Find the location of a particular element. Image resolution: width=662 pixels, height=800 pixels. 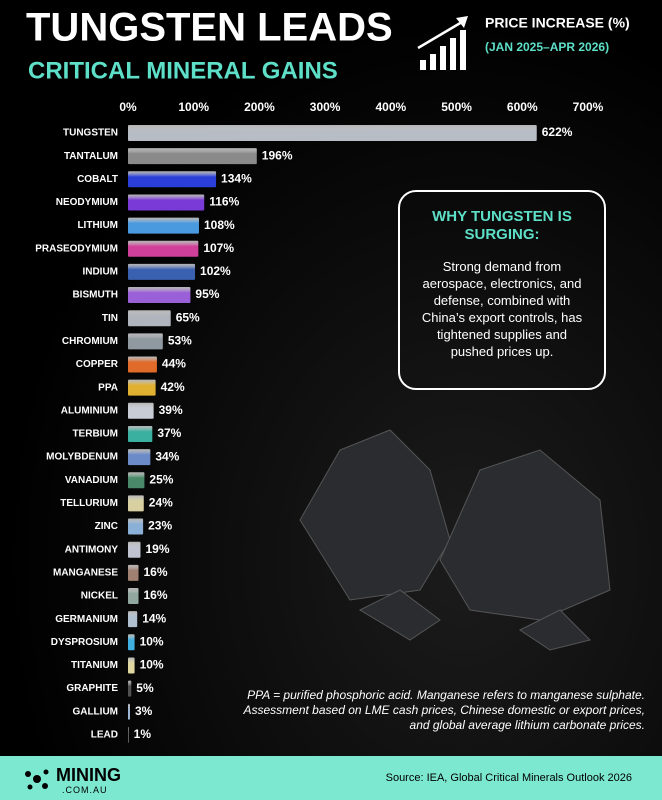

value-label: 108% is located at coordinates (219, 225).